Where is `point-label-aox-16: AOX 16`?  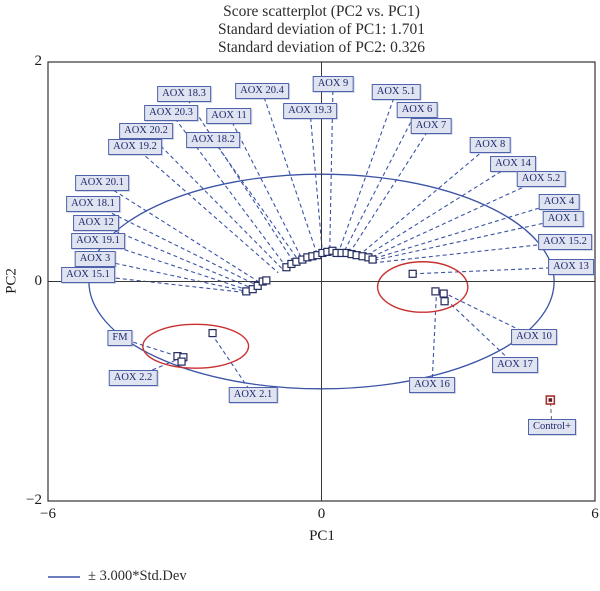
point-label-aox-16: AOX 16 is located at coordinates (432, 385).